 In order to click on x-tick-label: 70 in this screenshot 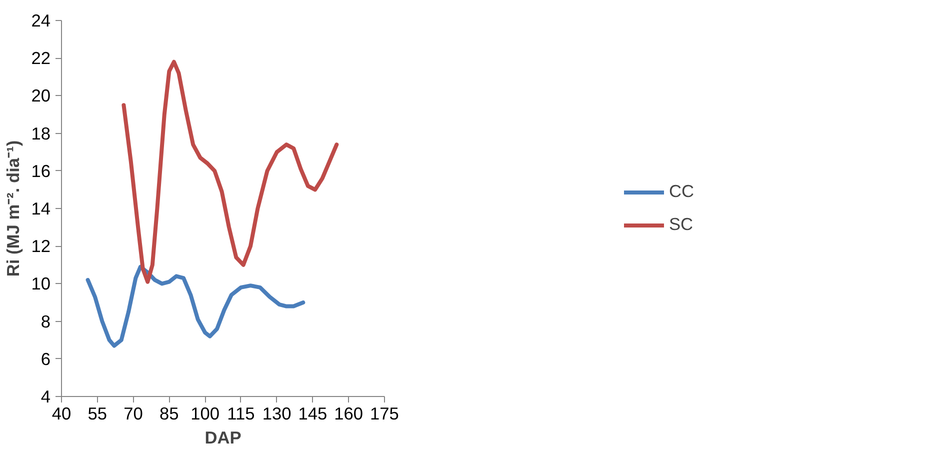, I will do `click(133, 414)`.